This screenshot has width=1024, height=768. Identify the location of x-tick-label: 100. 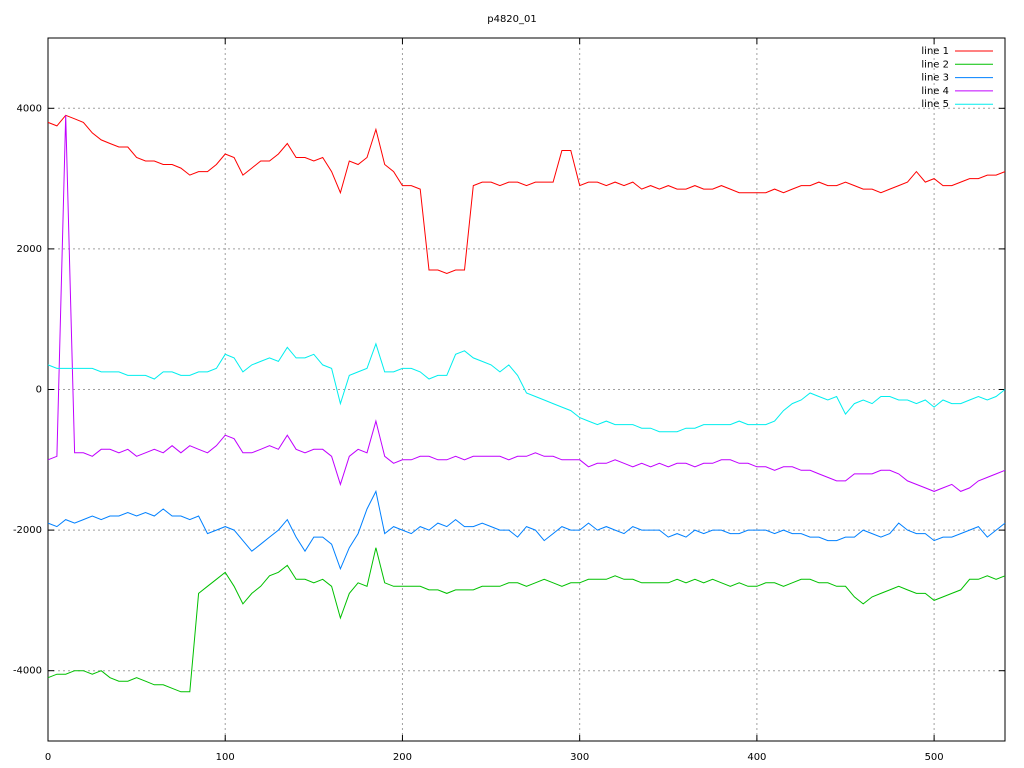
(225, 757).